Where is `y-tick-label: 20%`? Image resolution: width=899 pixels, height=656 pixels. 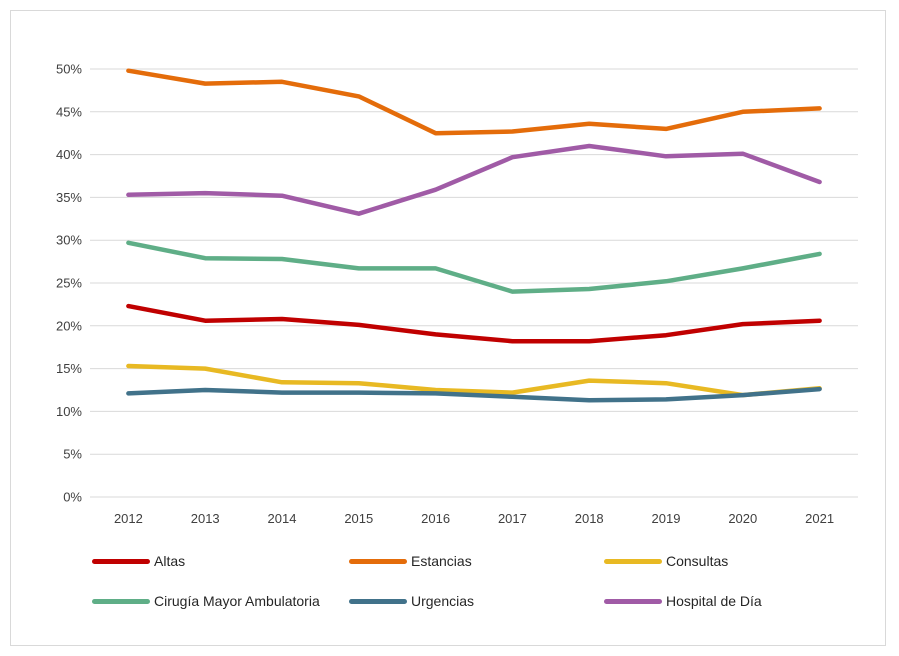
y-tick-label: 20% is located at coordinates (69, 325).